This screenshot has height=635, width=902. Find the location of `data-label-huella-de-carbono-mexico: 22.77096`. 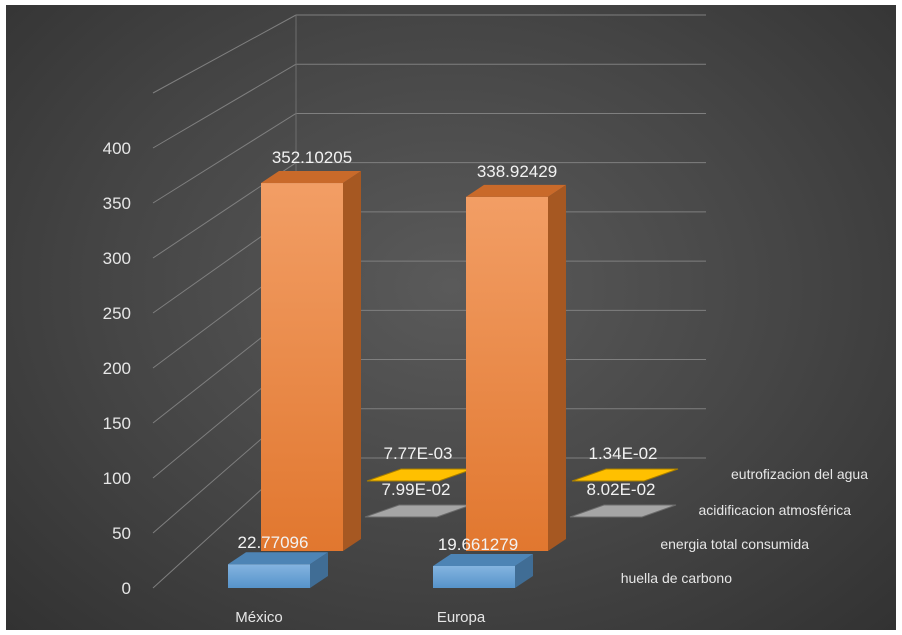

data-label-huella-de-carbono-mexico: 22.77096 is located at coordinates (273, 542).